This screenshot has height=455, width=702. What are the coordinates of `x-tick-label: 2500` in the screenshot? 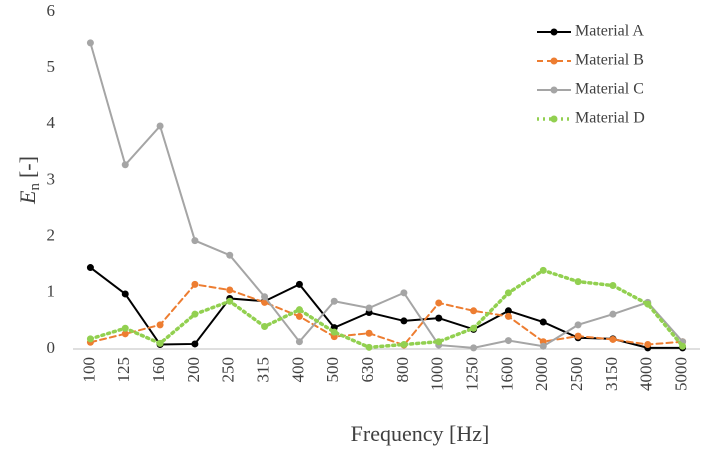 It's located at (576, 374).